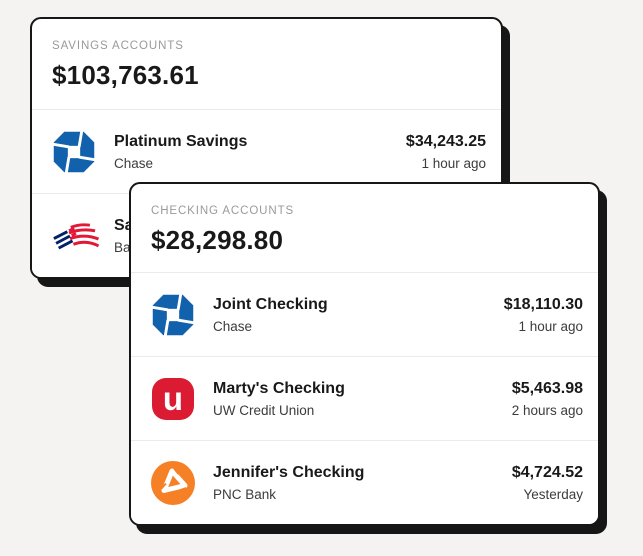 This screenshot has width=643, height=556. What do you see at coordinates (445, 141) in the screenshot?
I see `account-balance: $34,243.25` at bounding box center [445, 141].